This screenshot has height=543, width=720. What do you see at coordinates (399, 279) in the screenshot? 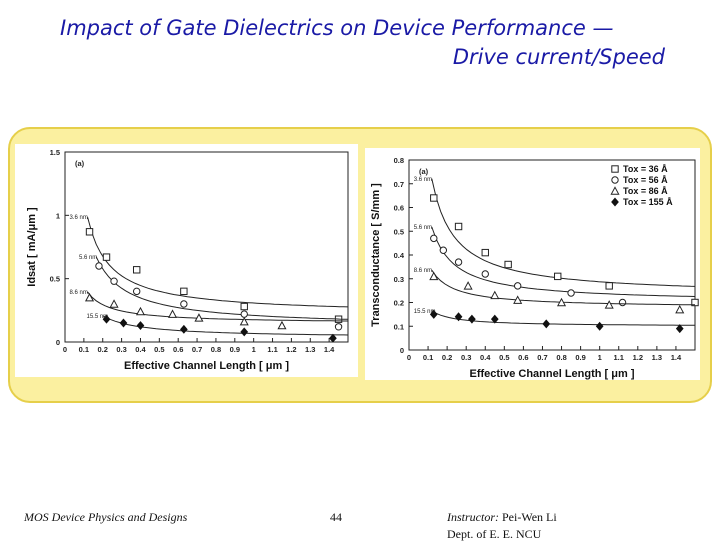
I see `y-tick-label: 0.3` at bounding box center [399, 279].